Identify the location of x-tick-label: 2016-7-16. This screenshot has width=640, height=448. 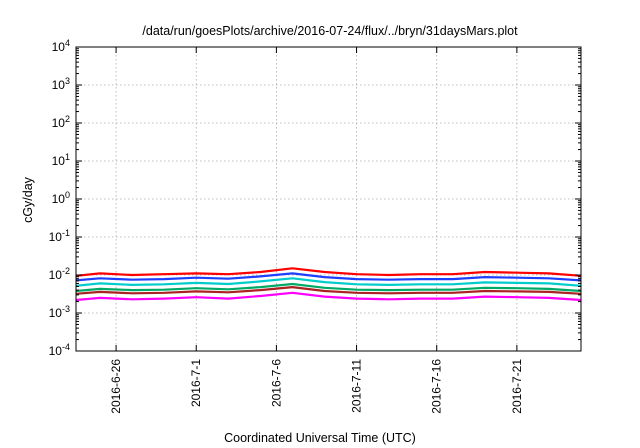
(437, 386).